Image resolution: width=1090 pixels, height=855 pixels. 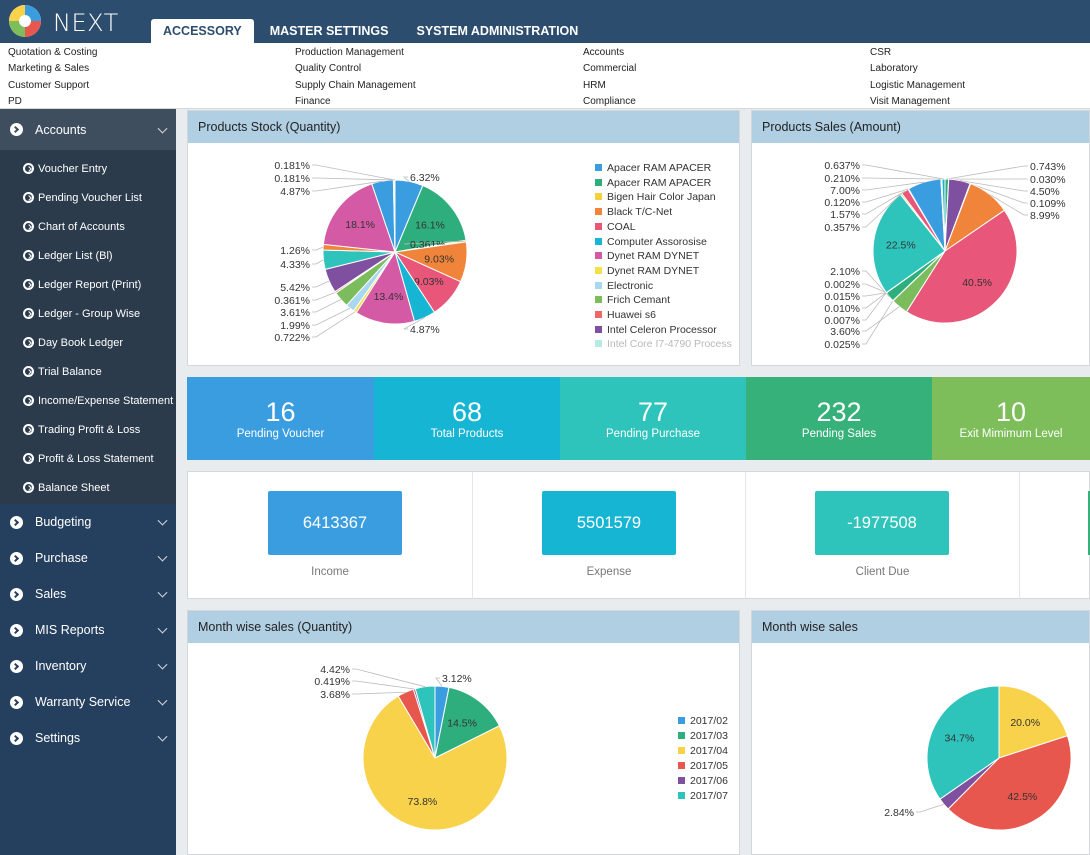 I want to click on legend-label: Intel Core I7-4790 Process, so click(x=669, y=344).